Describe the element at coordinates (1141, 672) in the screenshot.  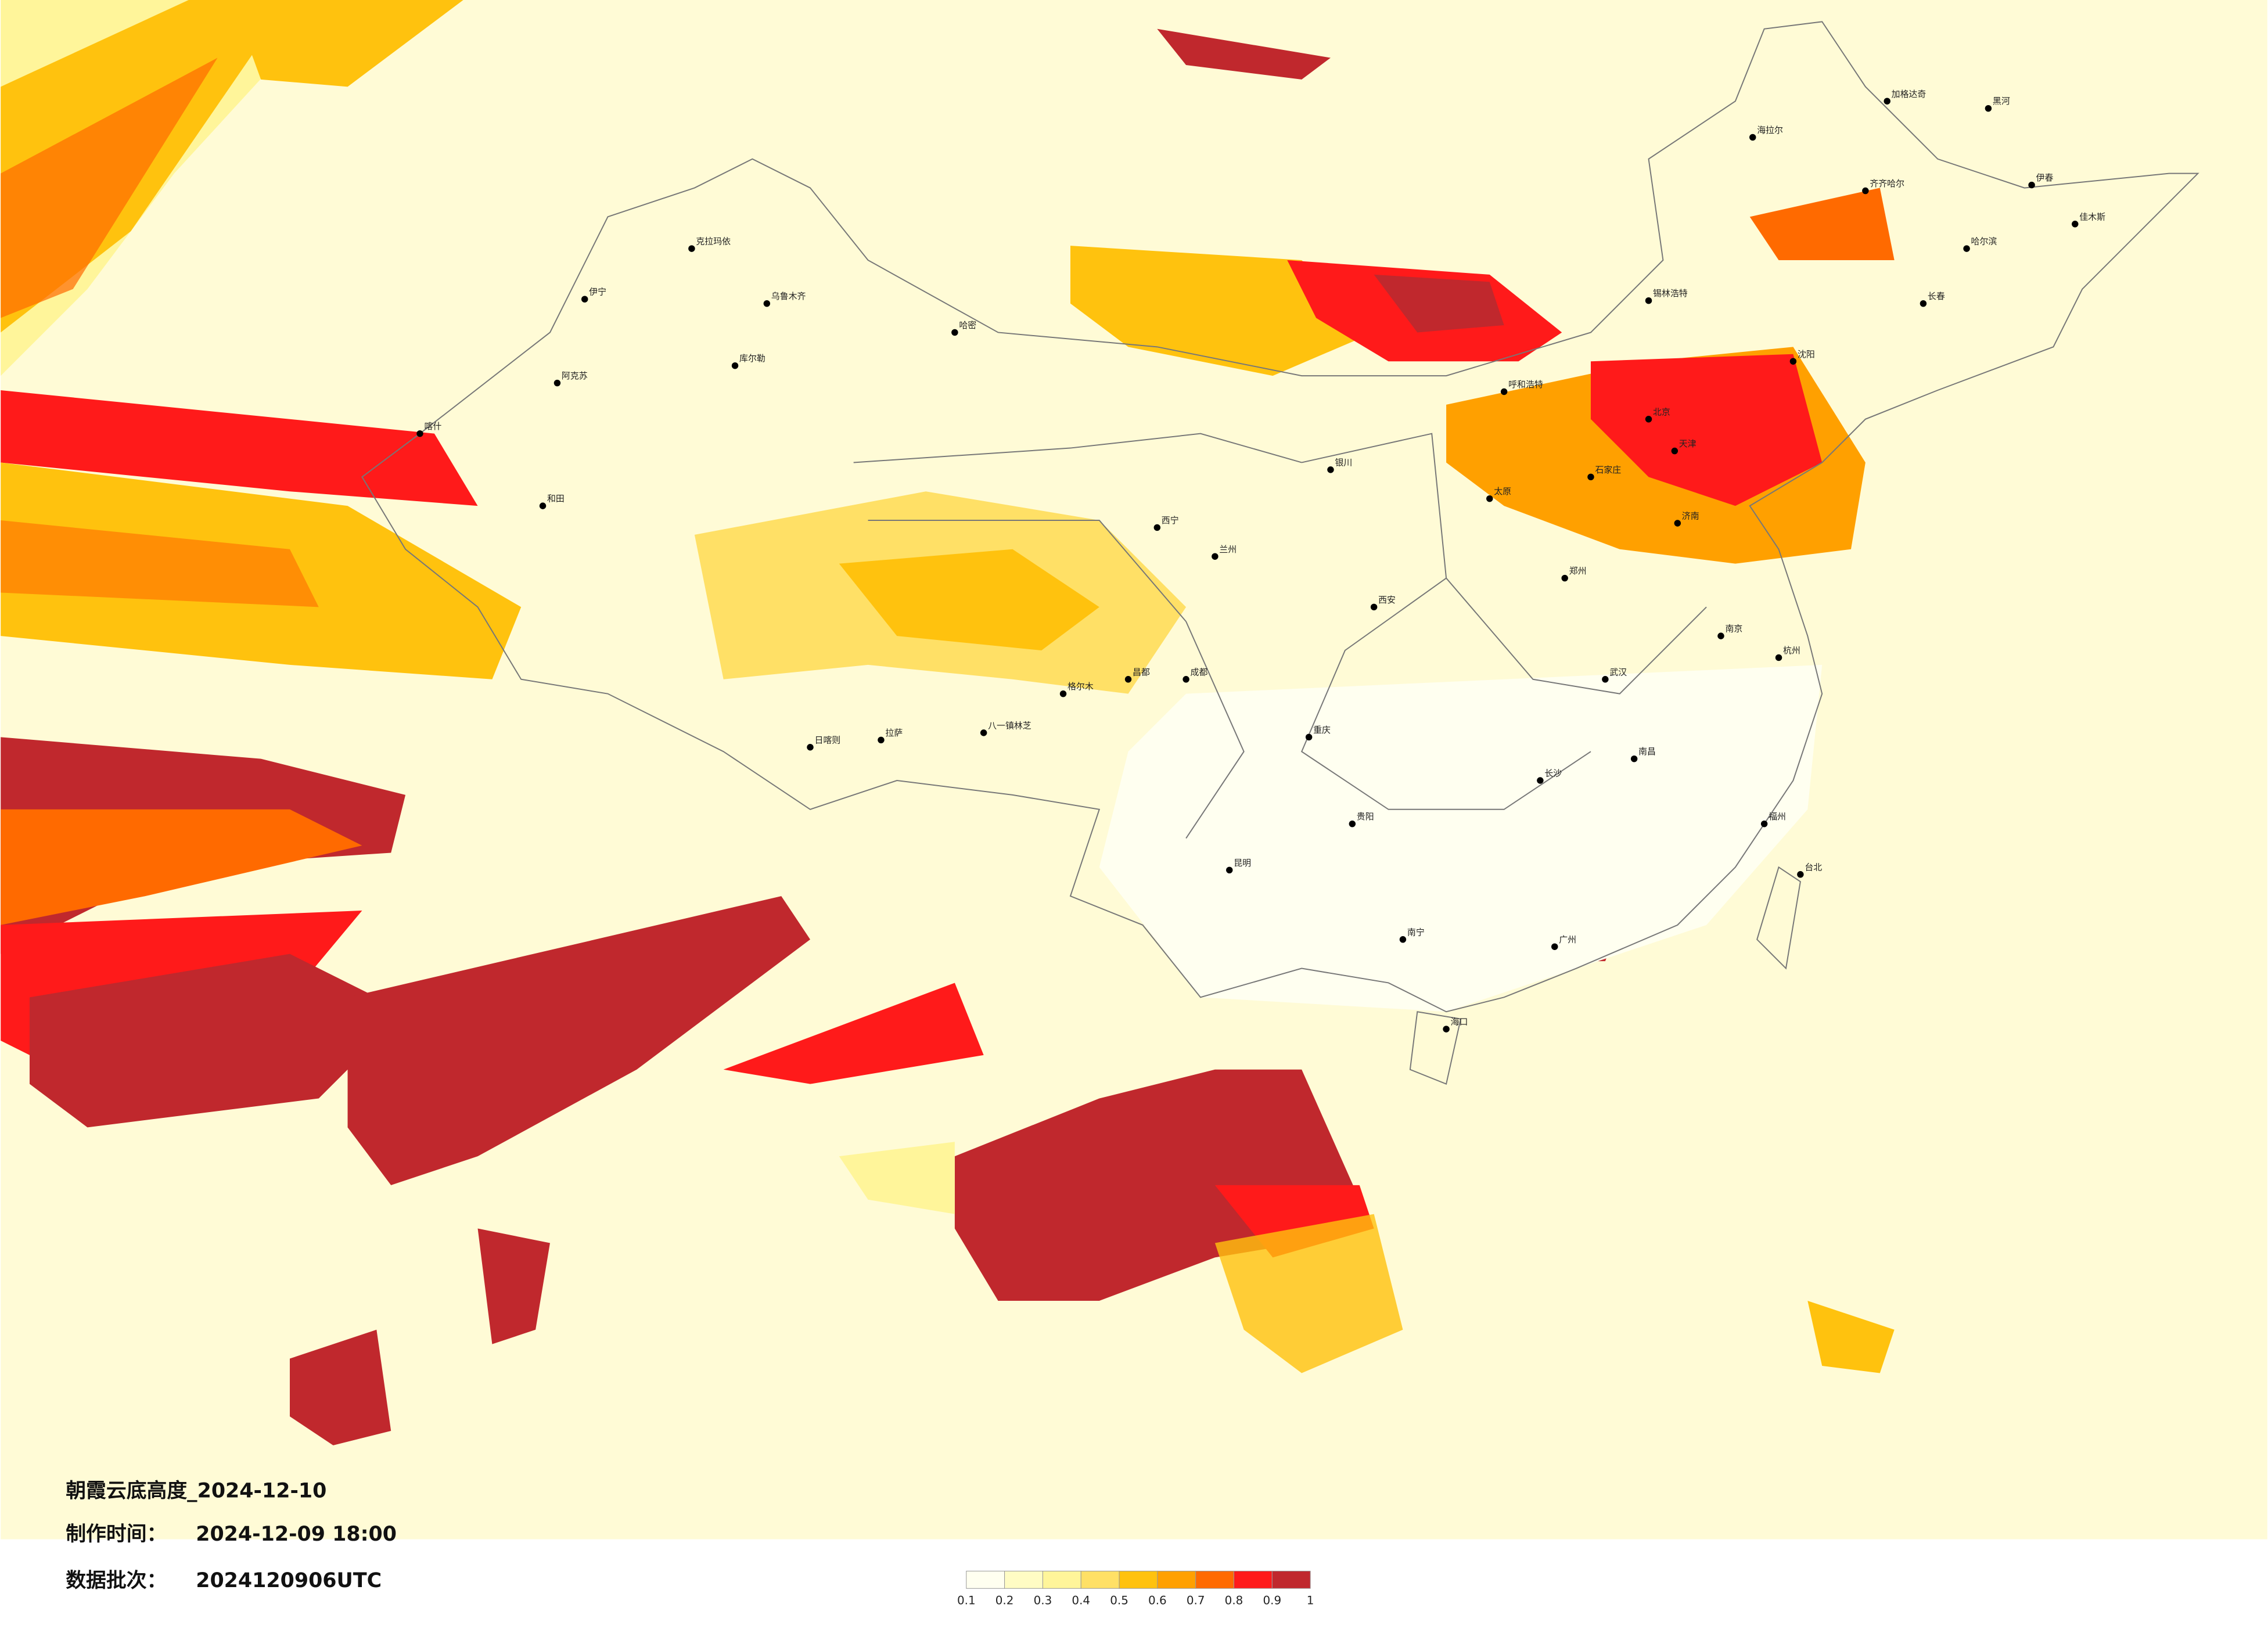
I see `city-label: 昌都` at that location.